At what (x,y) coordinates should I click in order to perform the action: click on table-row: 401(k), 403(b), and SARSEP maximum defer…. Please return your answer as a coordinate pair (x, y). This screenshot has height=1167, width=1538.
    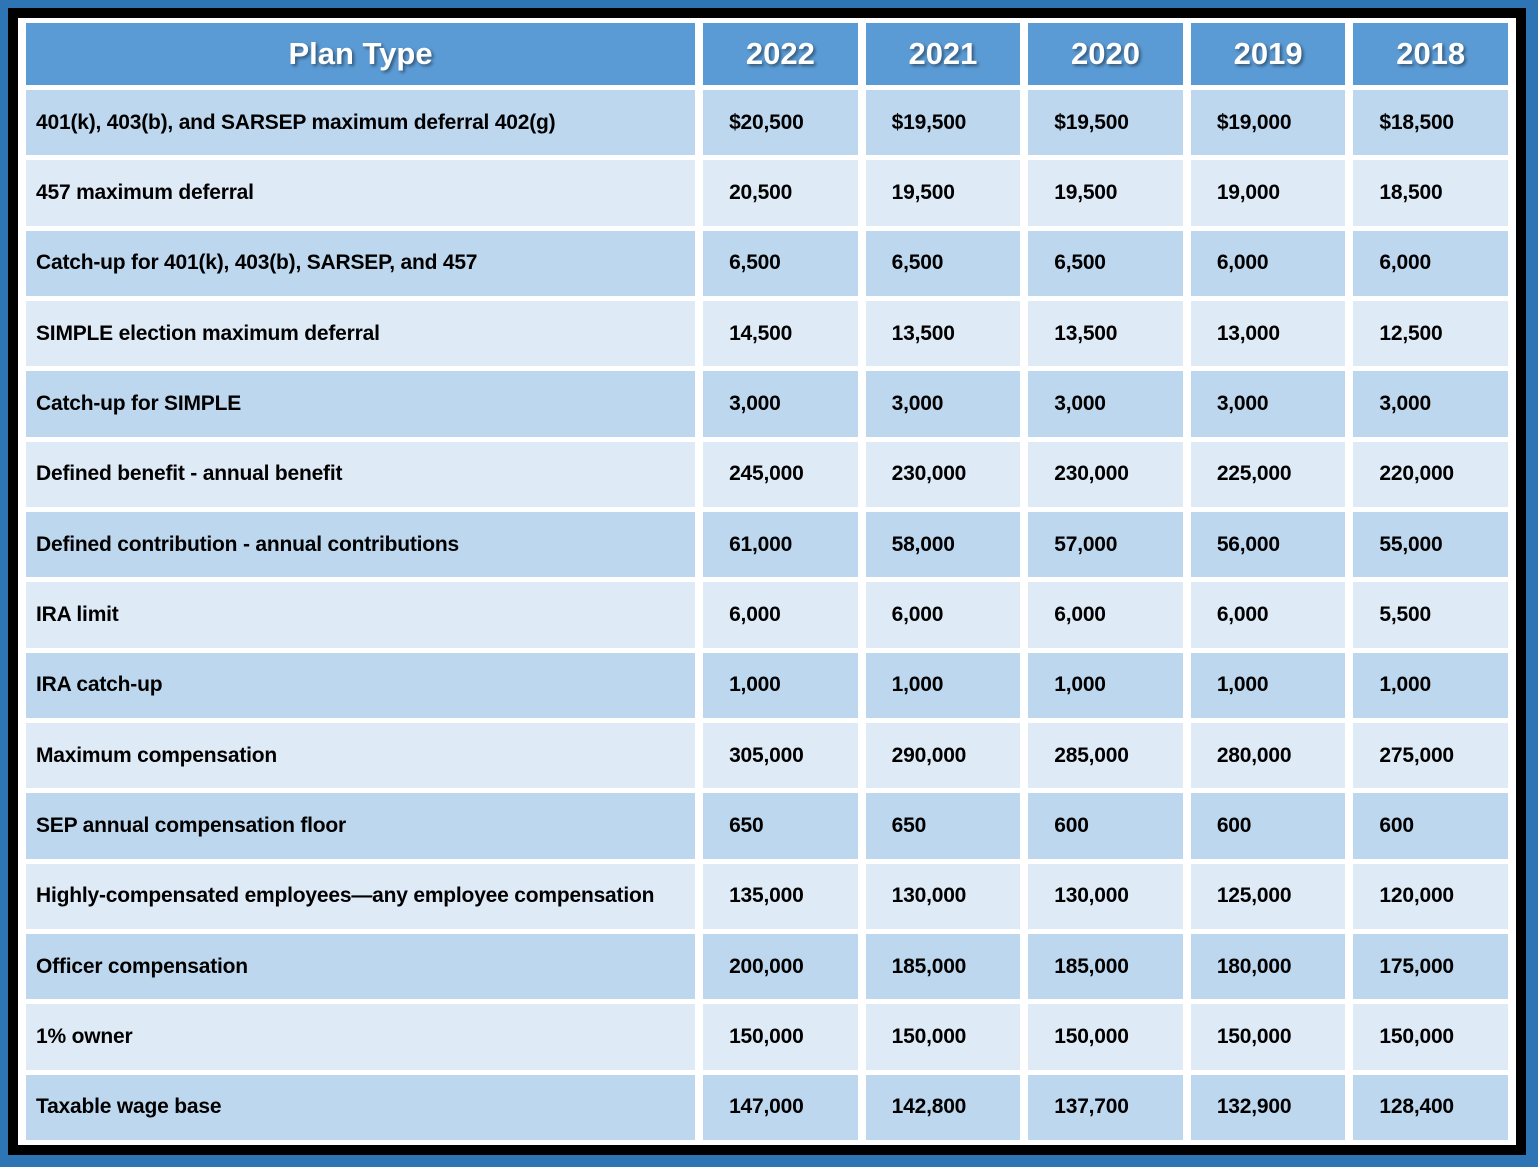
    Looking at the image, I should click on (767, 123).